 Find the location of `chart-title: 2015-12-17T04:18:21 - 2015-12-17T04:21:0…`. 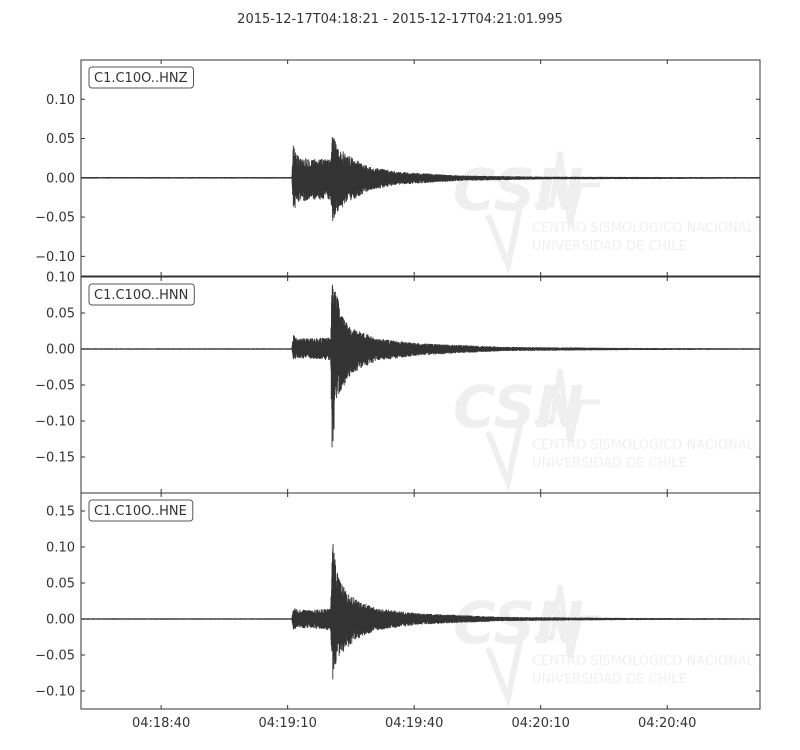

chart-title: 2015-12-17T04:18:21 - 2015-12-17T04:21:0… is located at coordinates (400, 19).